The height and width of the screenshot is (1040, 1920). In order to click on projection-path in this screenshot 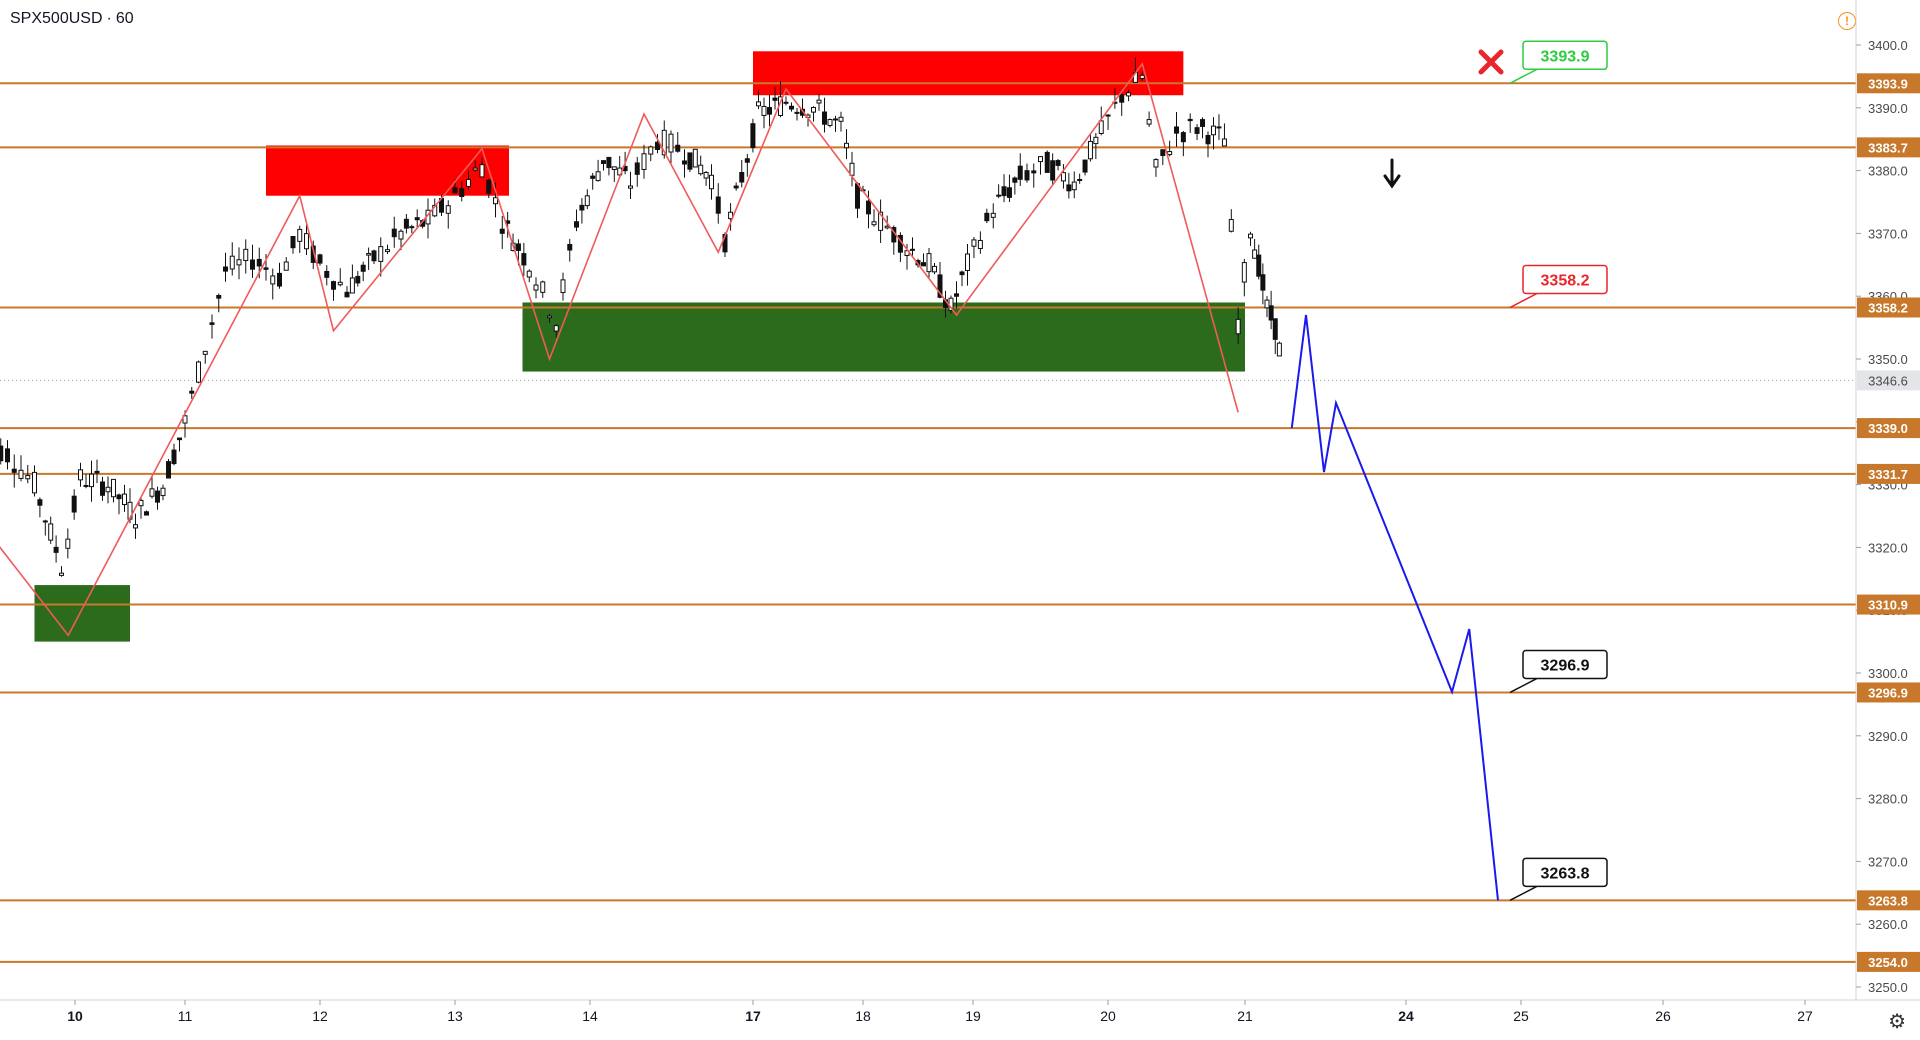, I will do `click(1394, 607)`.